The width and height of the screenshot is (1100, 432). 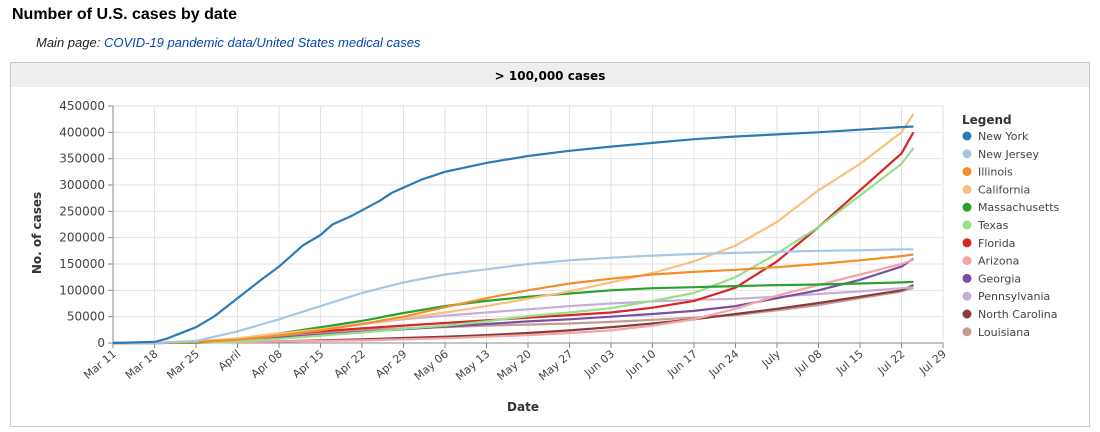 I want to click on chart-title-bar, so click(x=550, y=75).